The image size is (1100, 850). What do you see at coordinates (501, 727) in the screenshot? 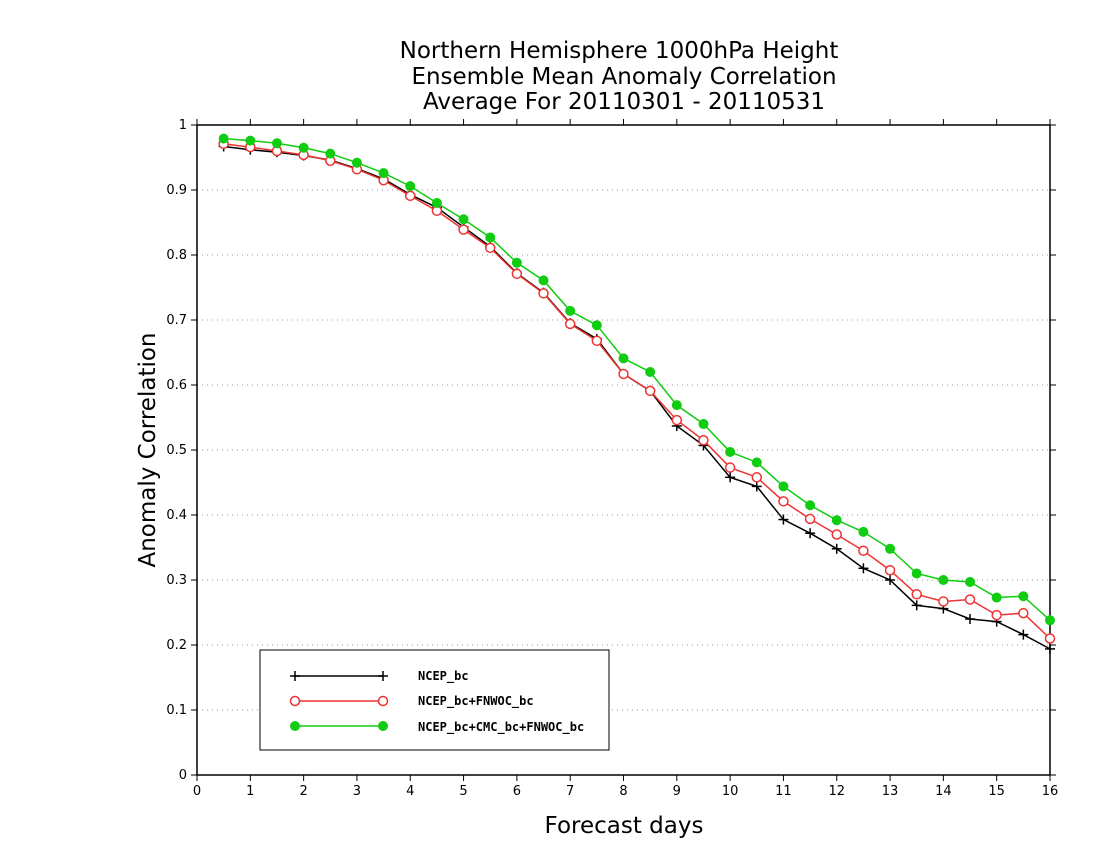
I see `legend-label-ncep-cmc-fnwoc: NCEP_bc+CMC_bc+FNWOC_bc` at bounding box center [501, 727].